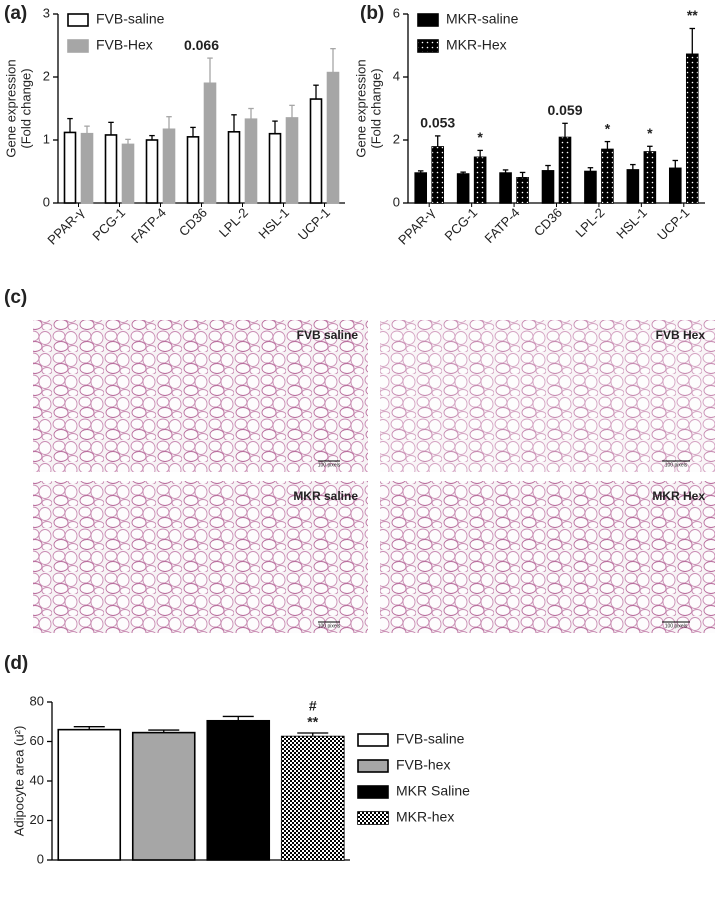  I want to click on y-tick-label: 80, so click(37, 700).